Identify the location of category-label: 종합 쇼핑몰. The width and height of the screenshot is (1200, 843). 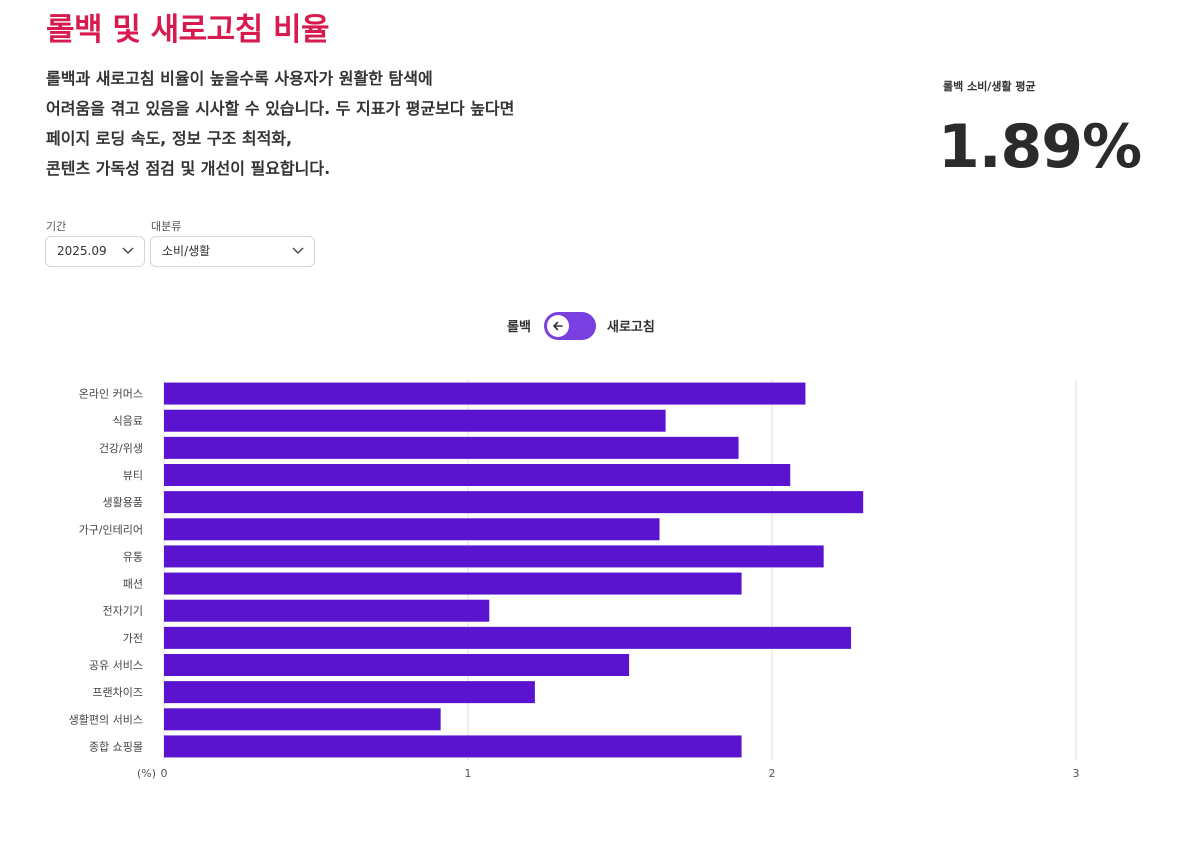
(116, 746).